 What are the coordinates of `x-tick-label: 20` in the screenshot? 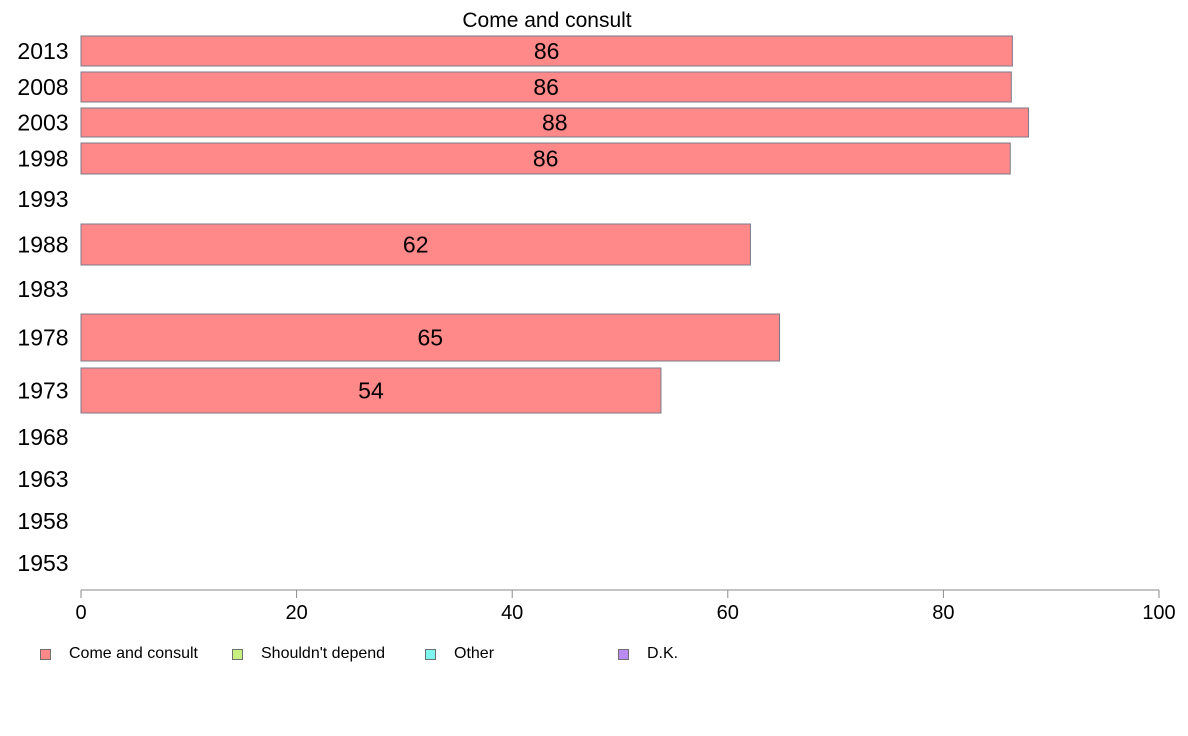 It's located at (296, 613).